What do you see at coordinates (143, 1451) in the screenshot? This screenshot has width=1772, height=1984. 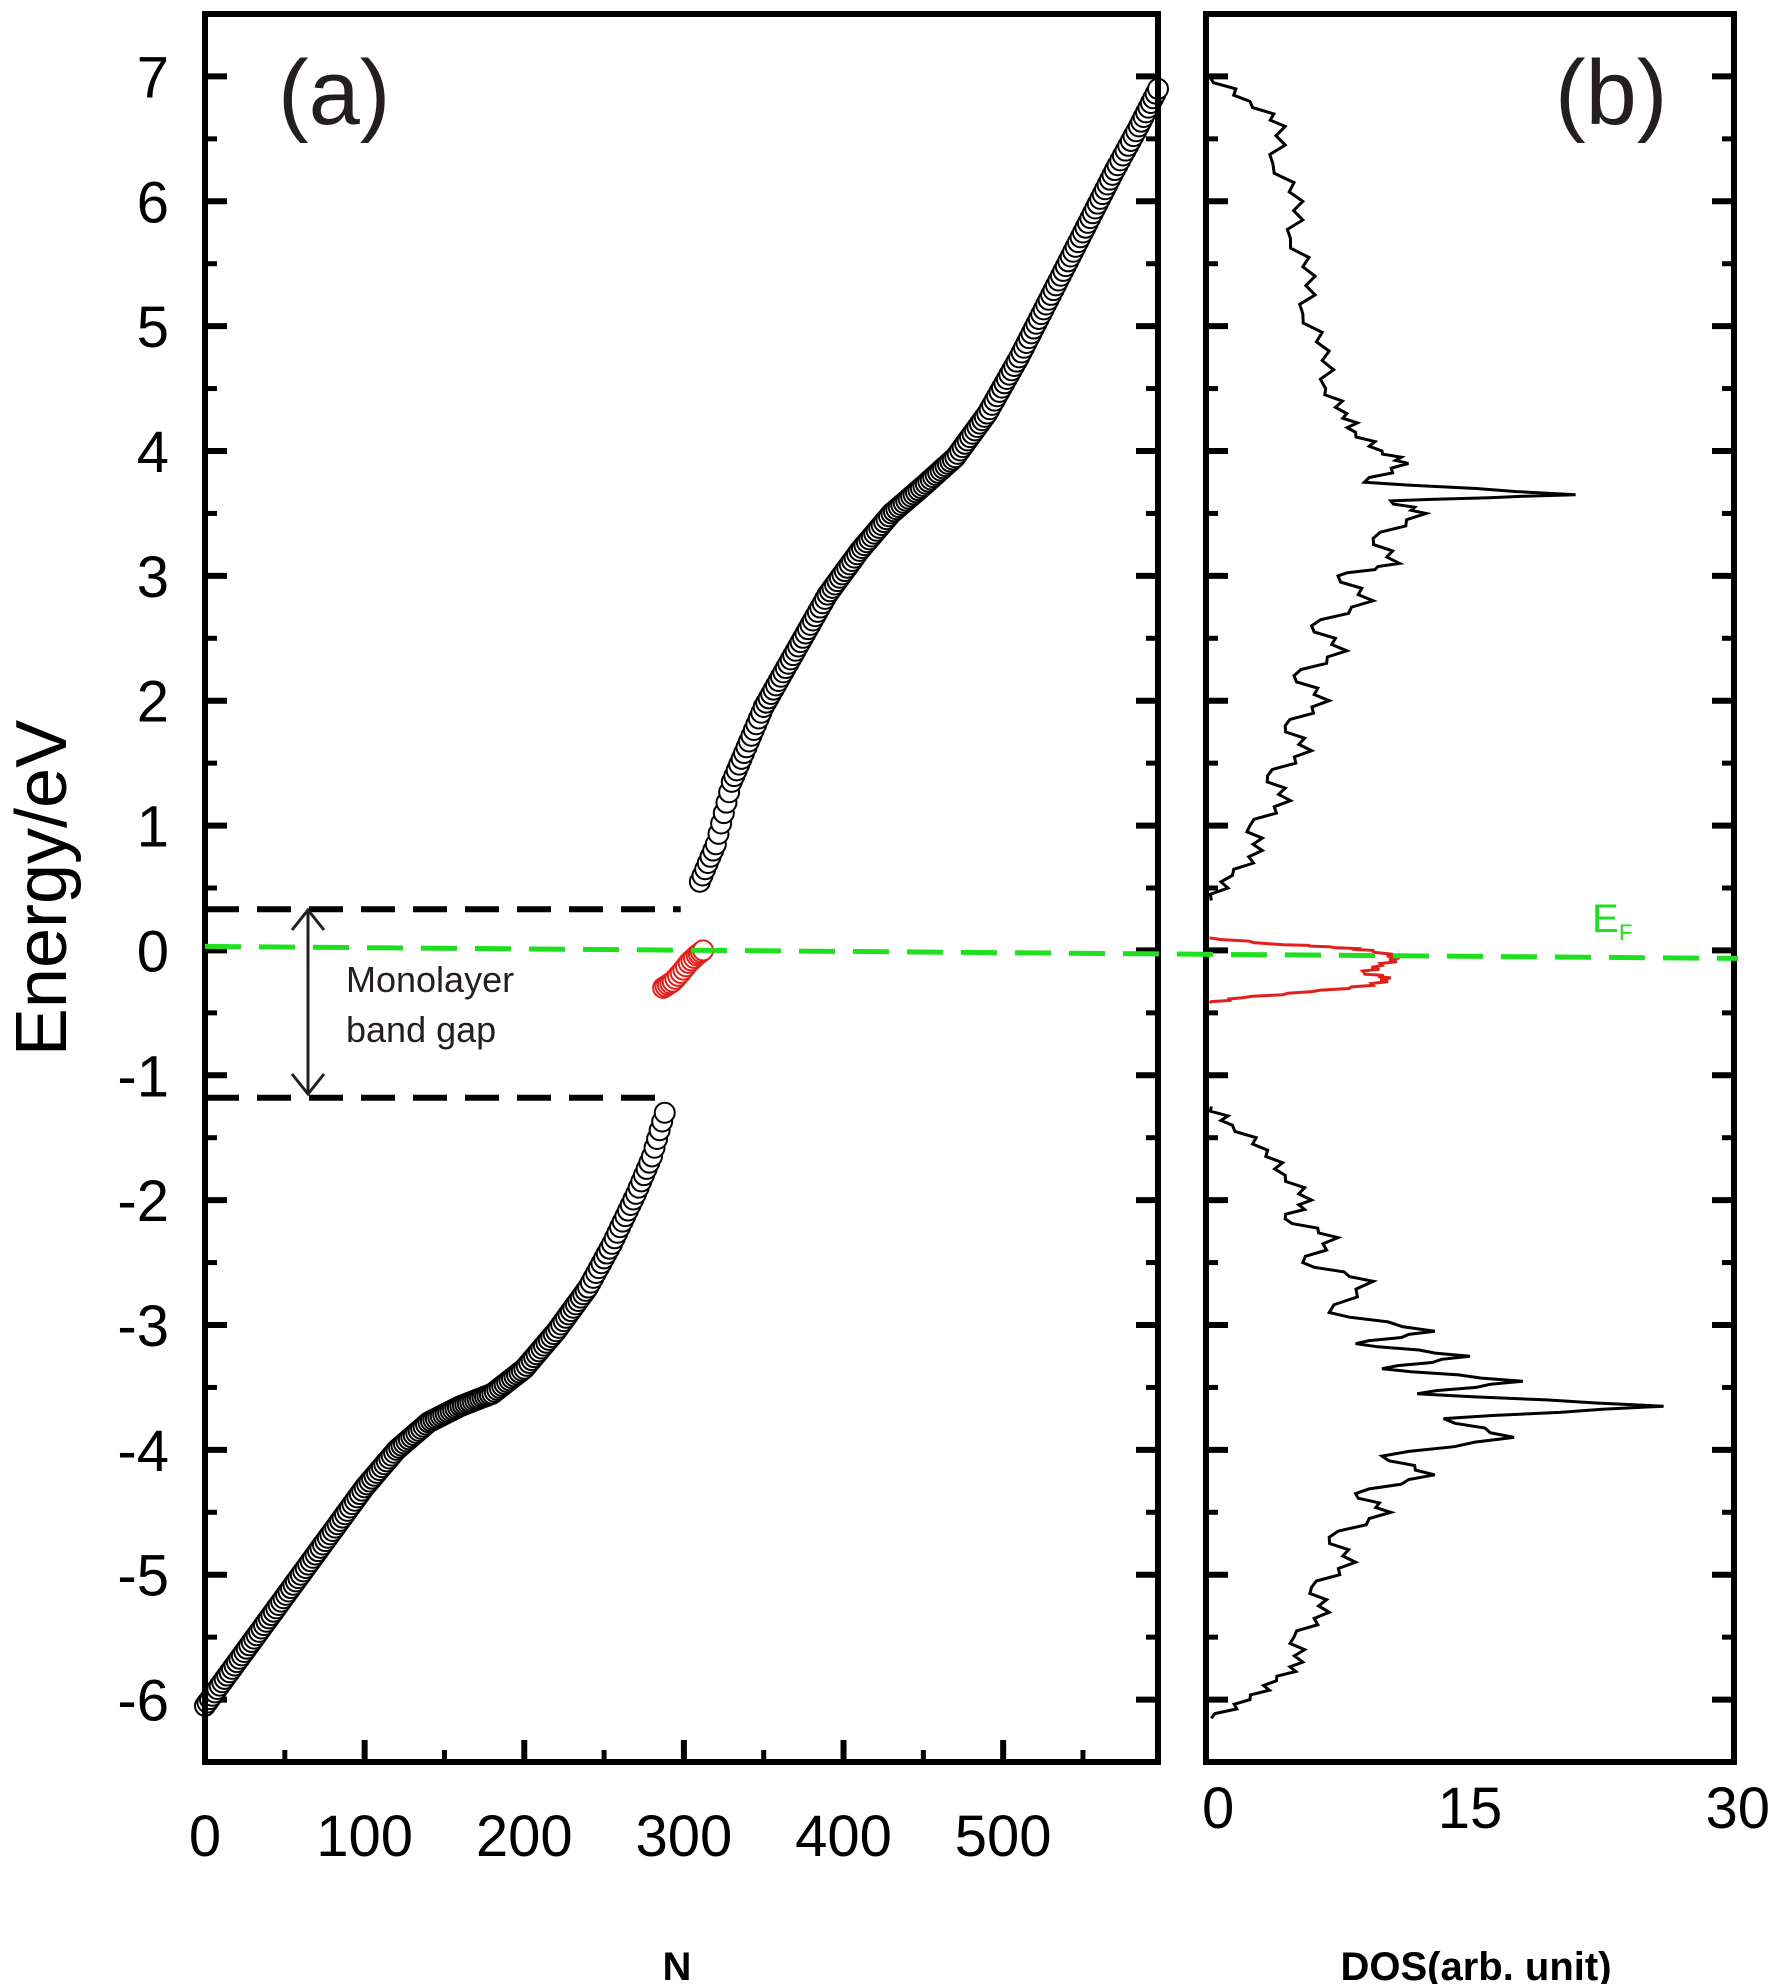 I see `y-tick-label: -4` at bounding box center [143, 1451].